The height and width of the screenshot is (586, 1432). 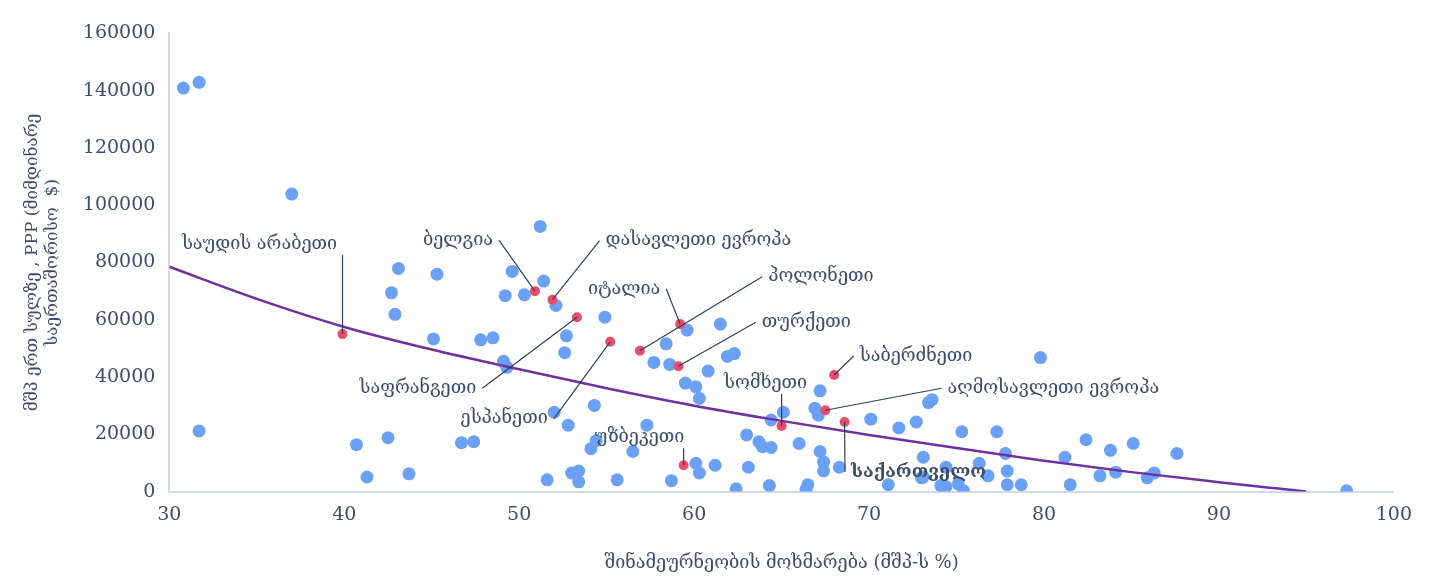 I want to click on y-tick-label: 60000, so click(x=125, y=317).